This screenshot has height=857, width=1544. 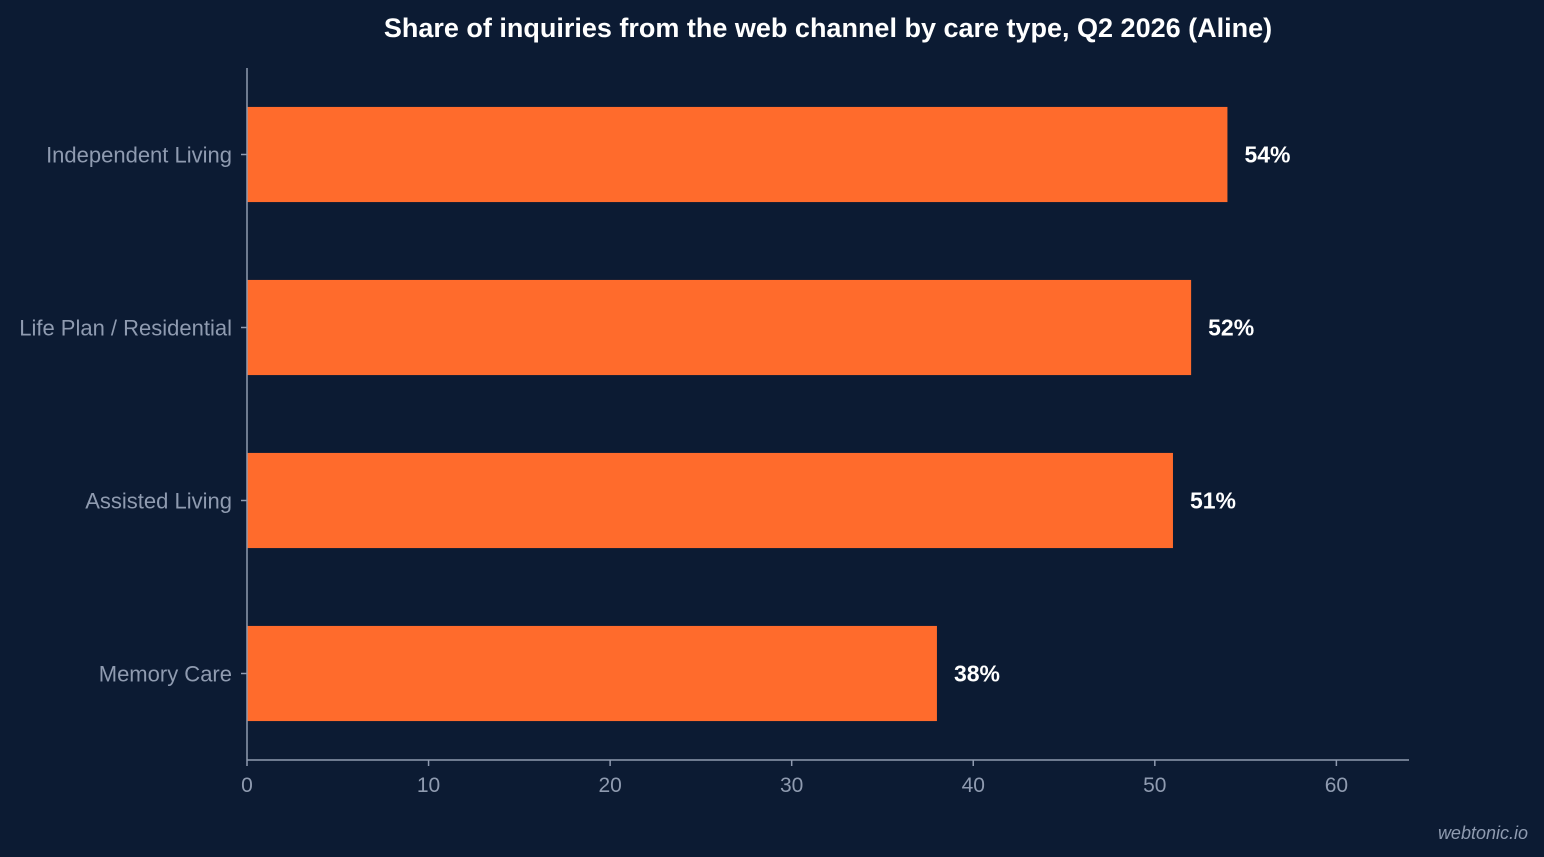 What do you see at coordinates (1483, 833) in the screenshot?
I see `watermark-text: webtonic.io` at bounding box center [1483, 833].